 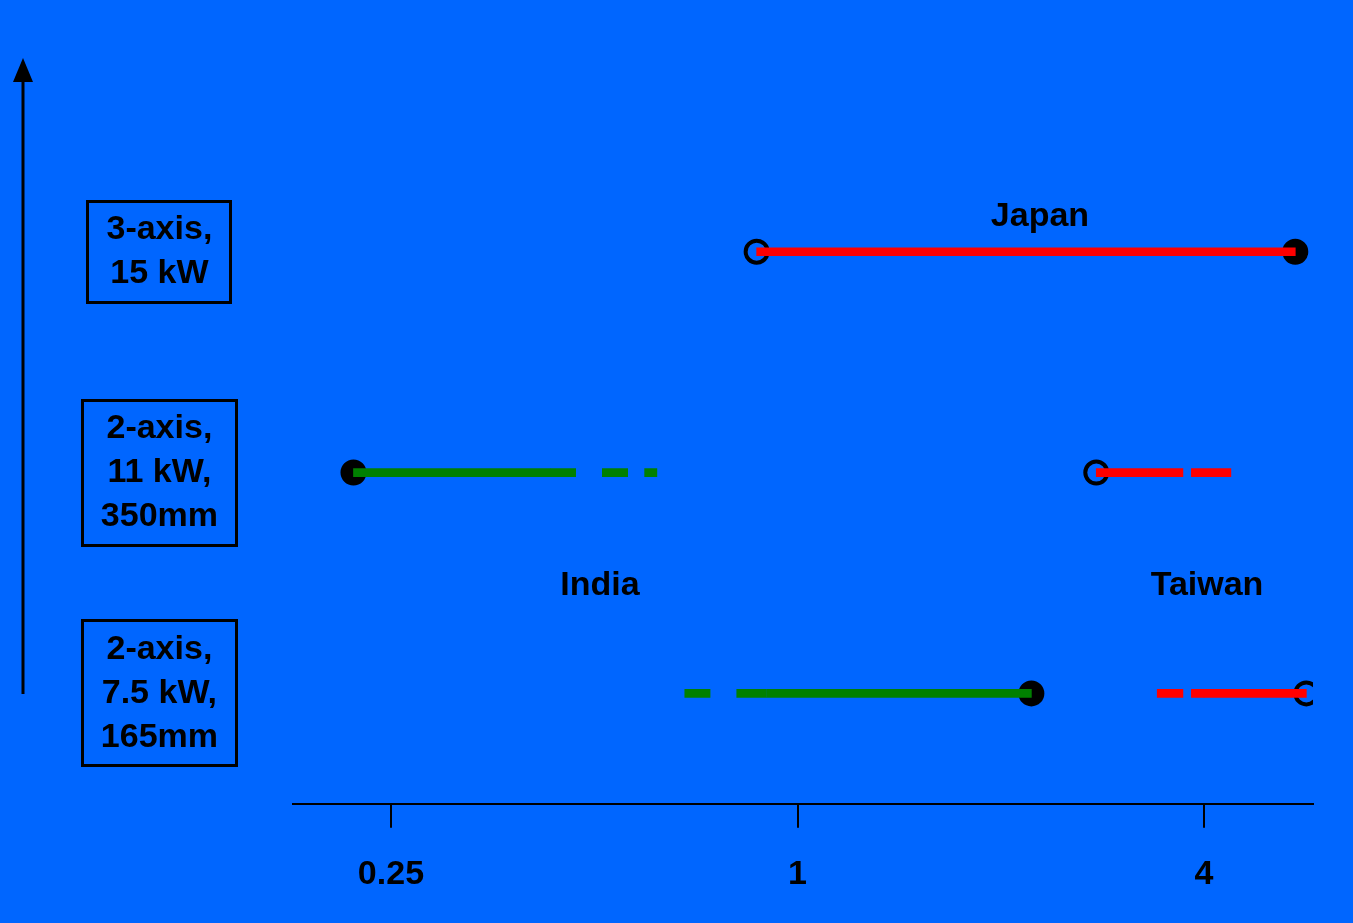 What do you see at coordinates (1040, 214) in the screenshot?
I see `annotation: Japan` at bounding box center [1040, 214].